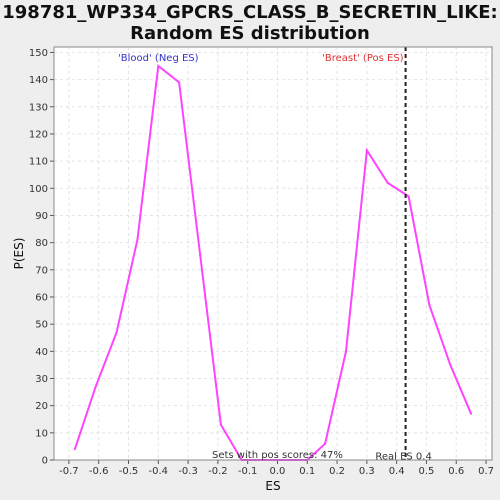 This screenshot has height=500, width=500. Describe the element at coordinates (69, 471) in the screenshot. I see `x-tick-label: -0.7` at that location.